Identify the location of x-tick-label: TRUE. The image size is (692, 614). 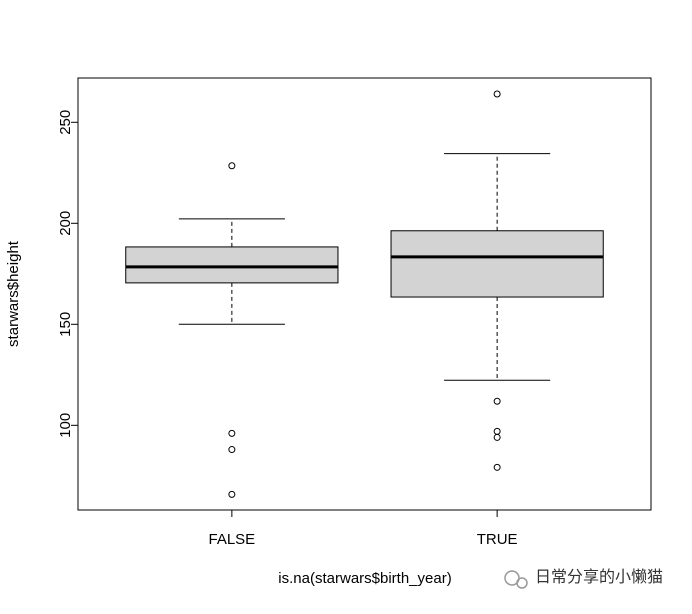
(497, 539).